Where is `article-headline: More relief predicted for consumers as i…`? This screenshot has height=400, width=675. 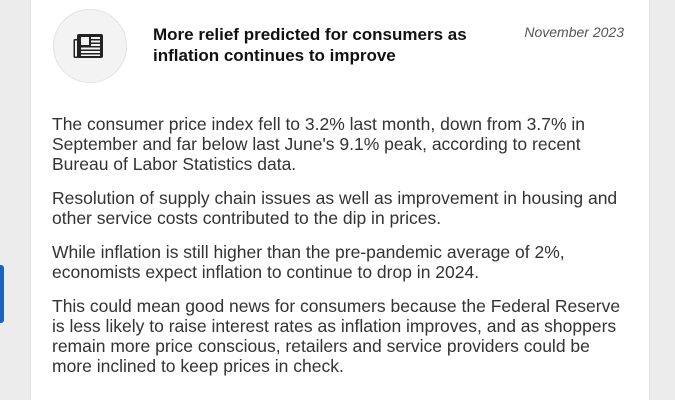 article-headline: More relief predicted for consumers as i… is located at coordinates (310, 45).